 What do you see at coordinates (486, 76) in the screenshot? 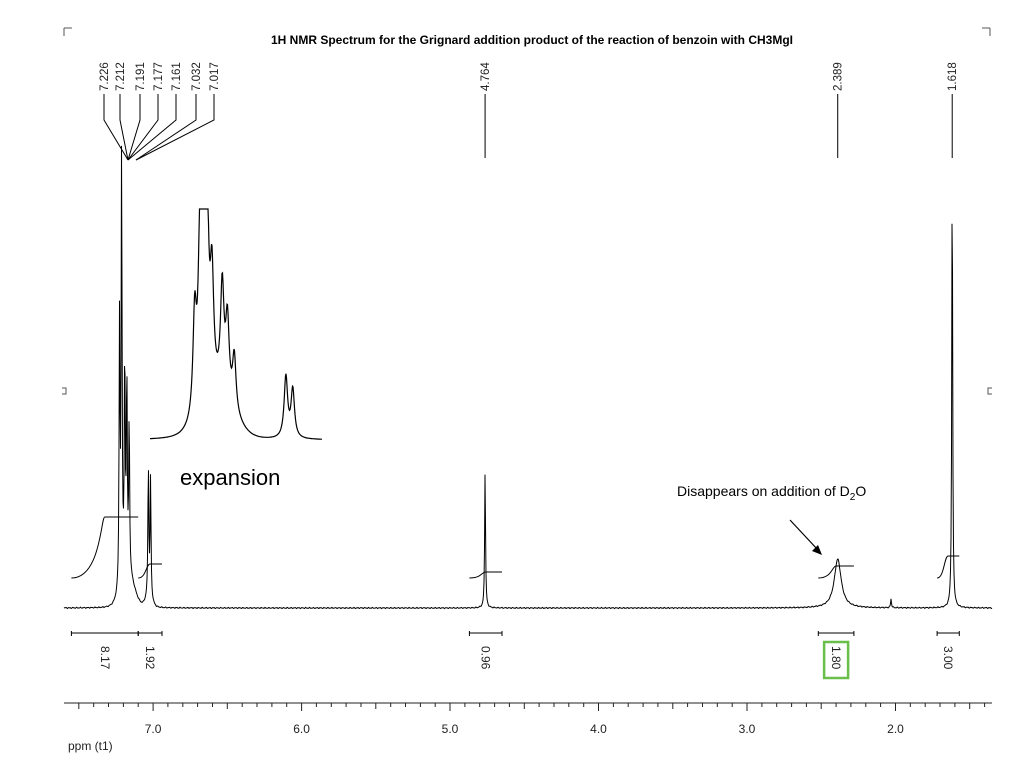
I see `peak-label: 4.764` at bounding box center [486, 76].